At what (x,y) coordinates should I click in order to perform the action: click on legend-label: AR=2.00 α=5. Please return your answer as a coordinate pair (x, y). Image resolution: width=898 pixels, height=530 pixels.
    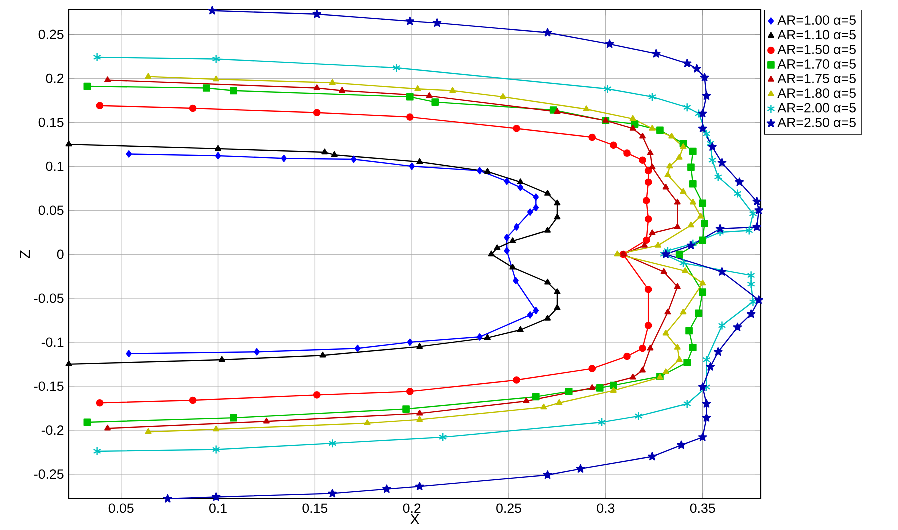
    Looking at the image, I should click on (817, 108).